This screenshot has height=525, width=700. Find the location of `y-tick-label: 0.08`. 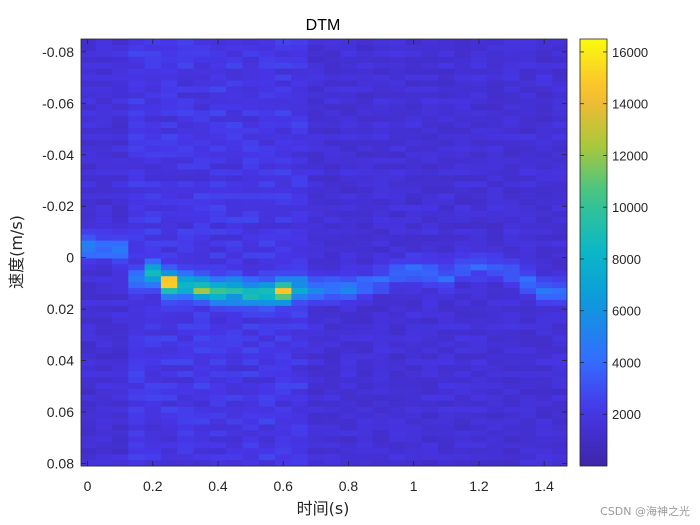

y-tick-label: 0.08 is located at coordinates (60, 463).